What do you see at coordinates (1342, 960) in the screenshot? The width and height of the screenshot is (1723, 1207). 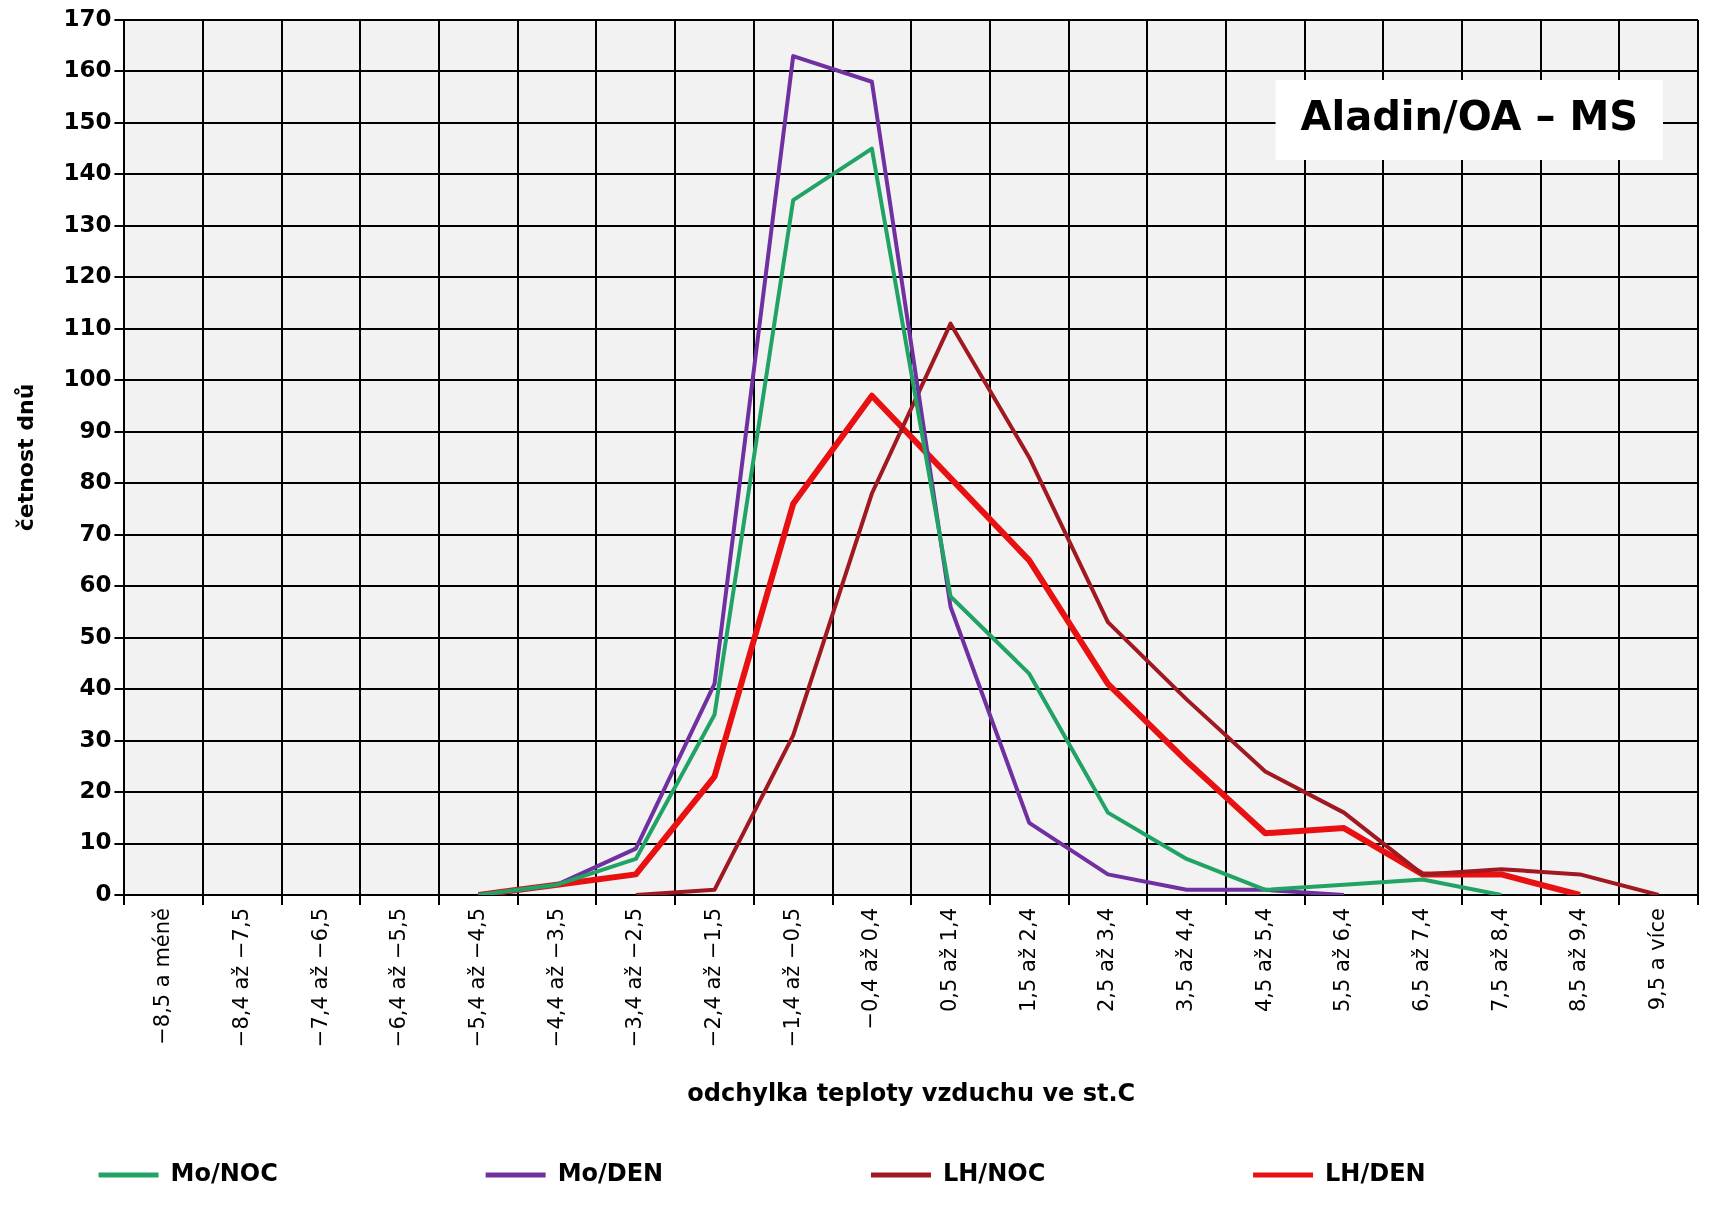 I see `x-tick-label: 5,5 až 6,4` at bounding box center [1342, 960].